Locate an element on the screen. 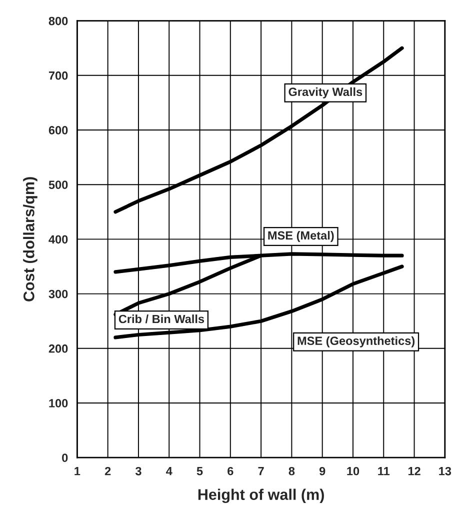 This screenshot has width=454, height=520. x-tick-label: 4 is located at coordinates (169, 471).